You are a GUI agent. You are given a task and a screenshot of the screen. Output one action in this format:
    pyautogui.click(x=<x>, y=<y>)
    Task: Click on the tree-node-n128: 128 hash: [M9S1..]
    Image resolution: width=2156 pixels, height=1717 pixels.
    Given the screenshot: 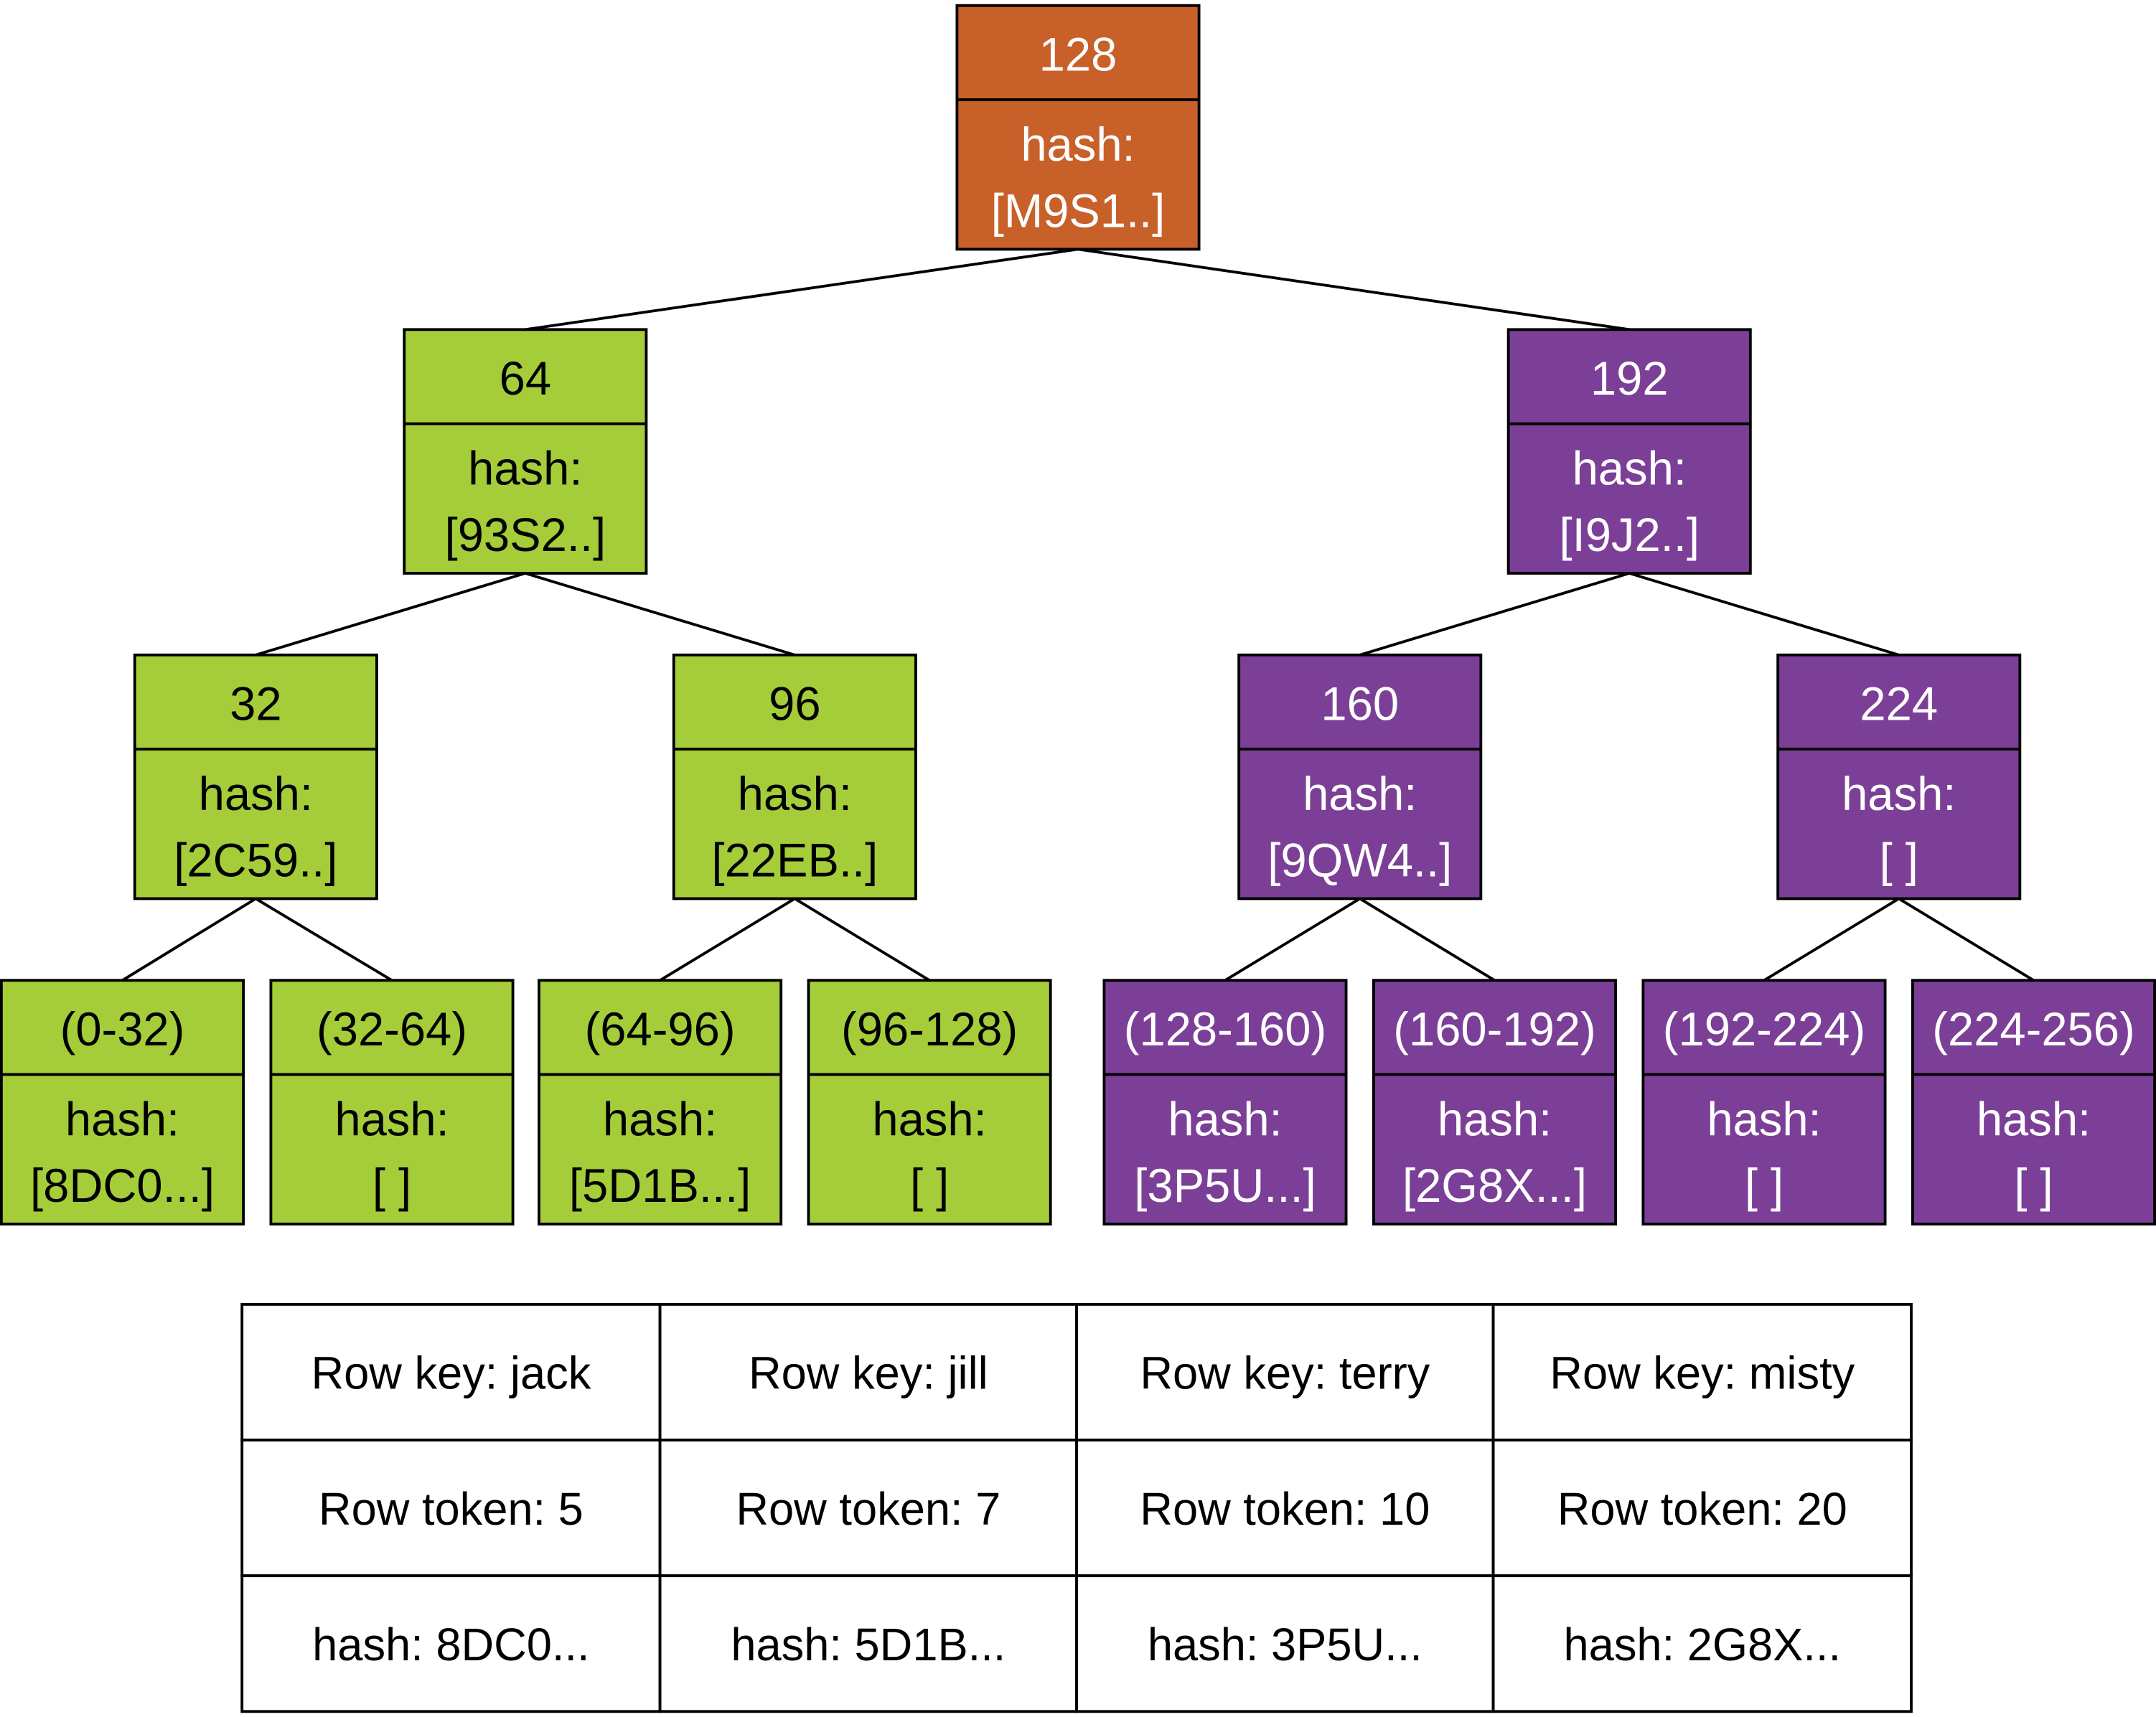 What is the action you would take?
    pyautogui.click(x=1078, y=127)
    